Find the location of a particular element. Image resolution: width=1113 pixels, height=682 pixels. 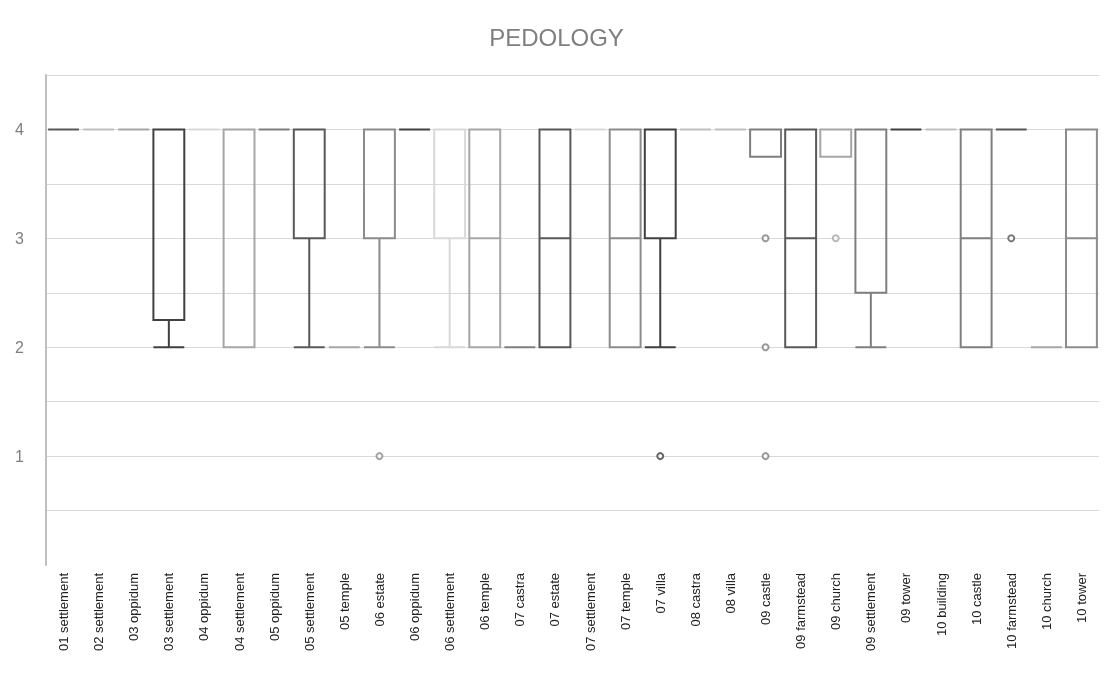

x-tick-label: 09 settlement is located at coordinates (871, 612).